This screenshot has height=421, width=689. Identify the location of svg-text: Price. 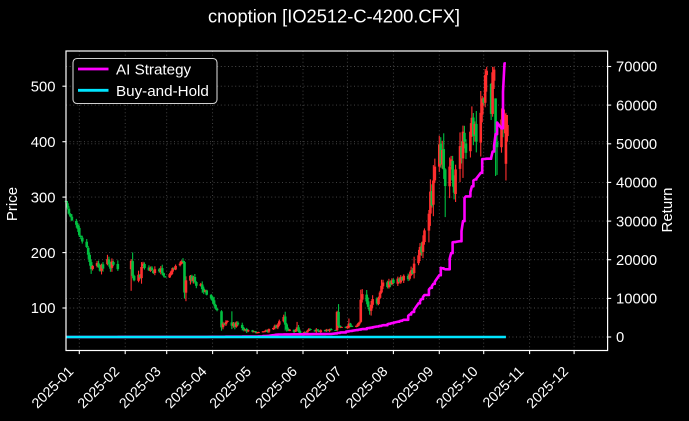
(12, 204).